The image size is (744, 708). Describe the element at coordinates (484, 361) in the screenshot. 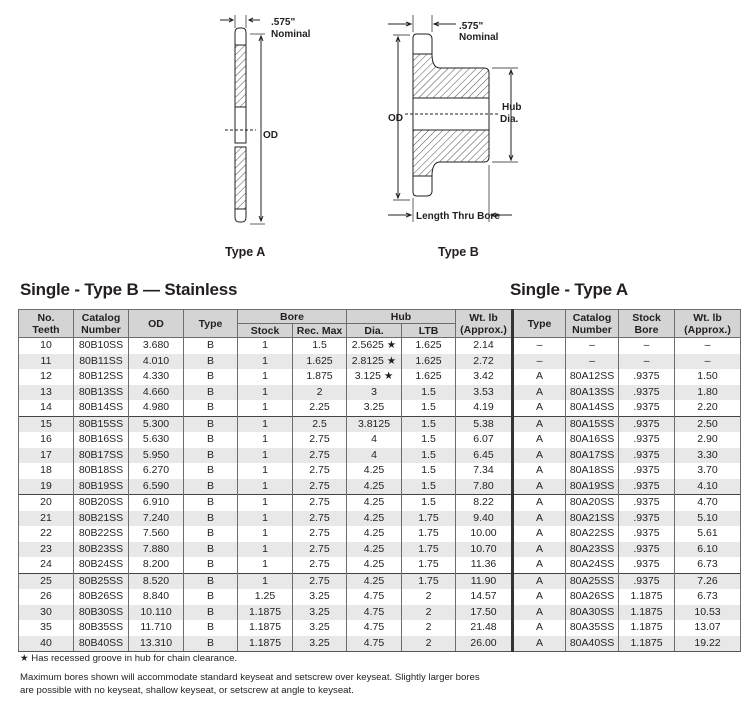

I see `cell-weight: 2.72` at that location.